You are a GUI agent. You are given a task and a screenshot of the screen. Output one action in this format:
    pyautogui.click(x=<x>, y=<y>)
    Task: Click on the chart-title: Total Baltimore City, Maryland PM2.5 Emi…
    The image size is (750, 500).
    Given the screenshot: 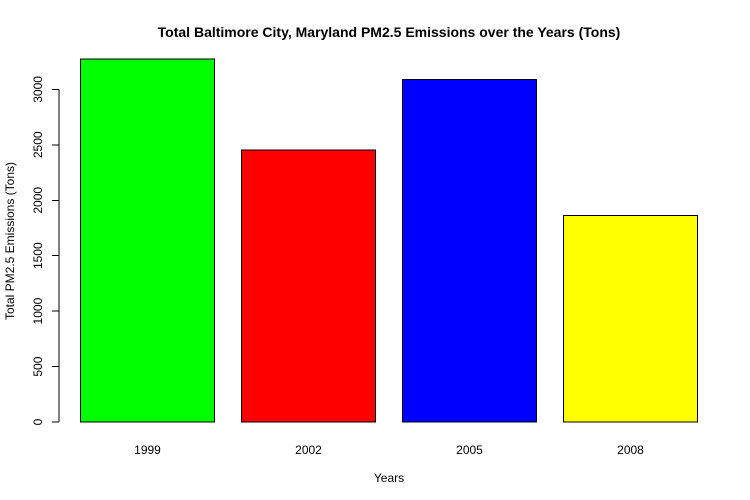 What is the action you would take?
    pyautogui.click(x=389, y=32)
    